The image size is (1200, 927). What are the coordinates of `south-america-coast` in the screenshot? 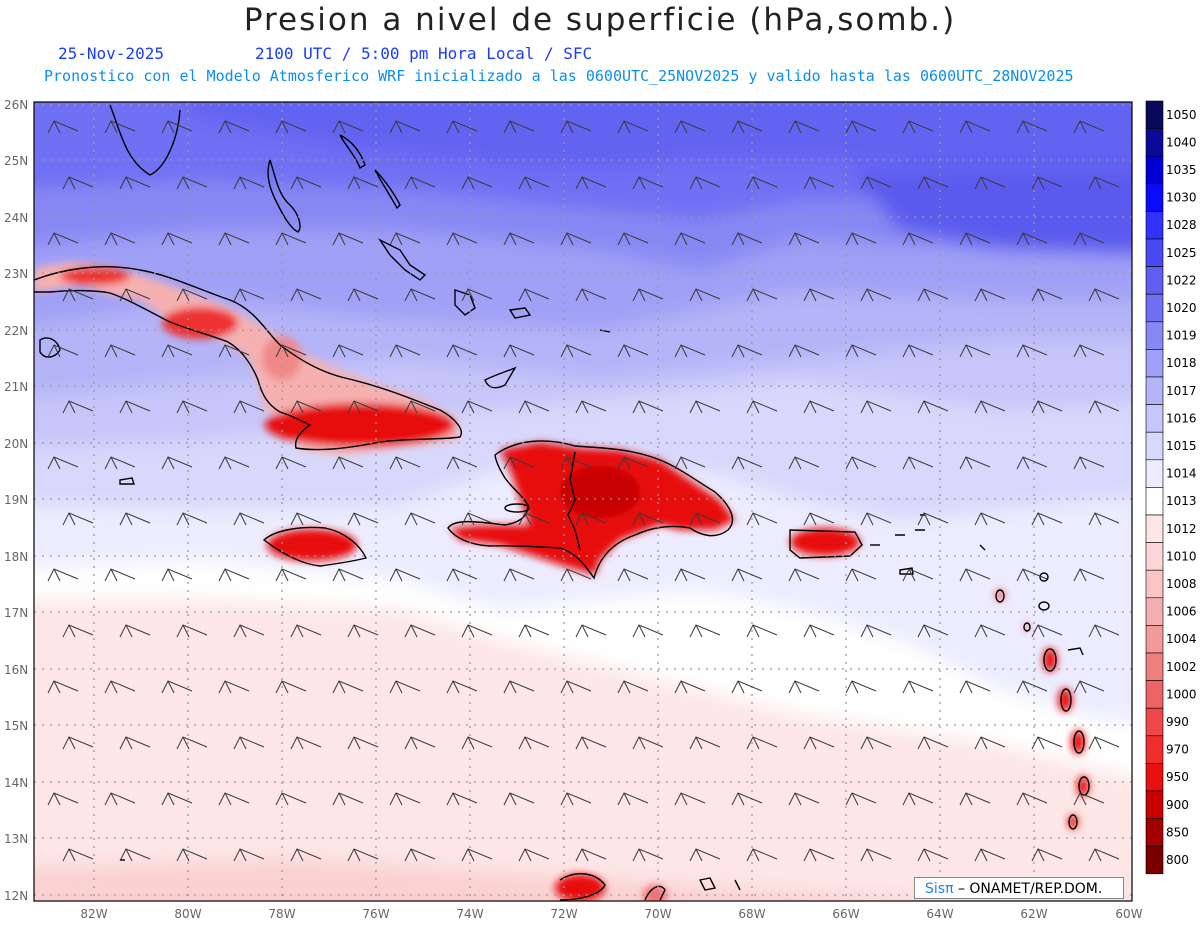 It's located at (582, 887).